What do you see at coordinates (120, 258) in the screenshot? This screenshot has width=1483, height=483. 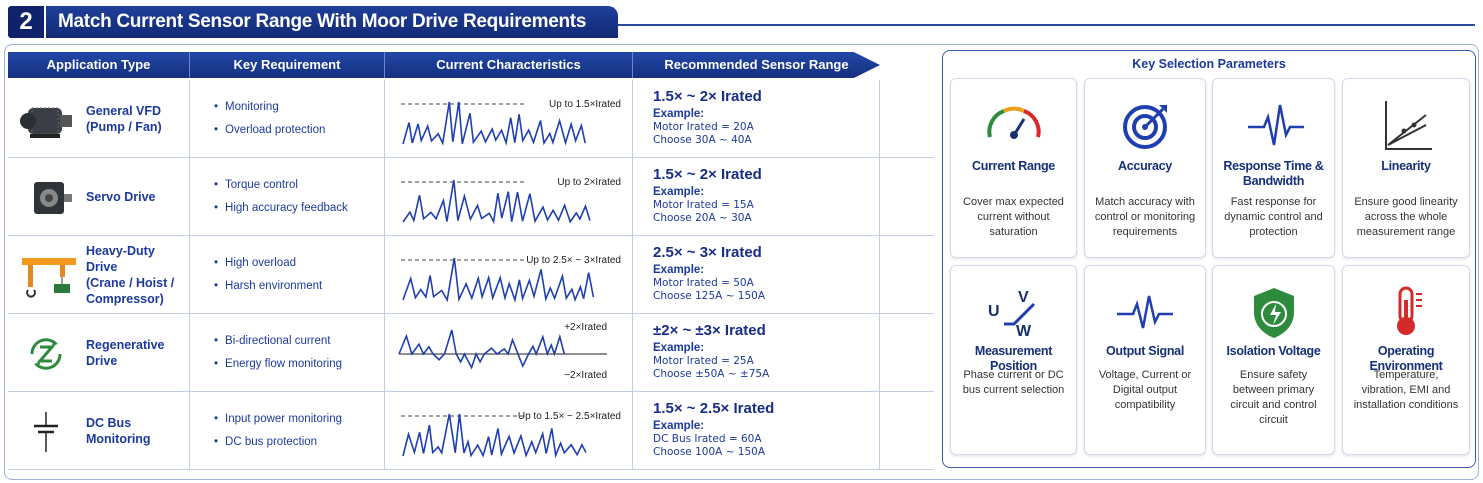 I see `application-line: Heavy-Duty Drive` at bounding box center [120, 258].